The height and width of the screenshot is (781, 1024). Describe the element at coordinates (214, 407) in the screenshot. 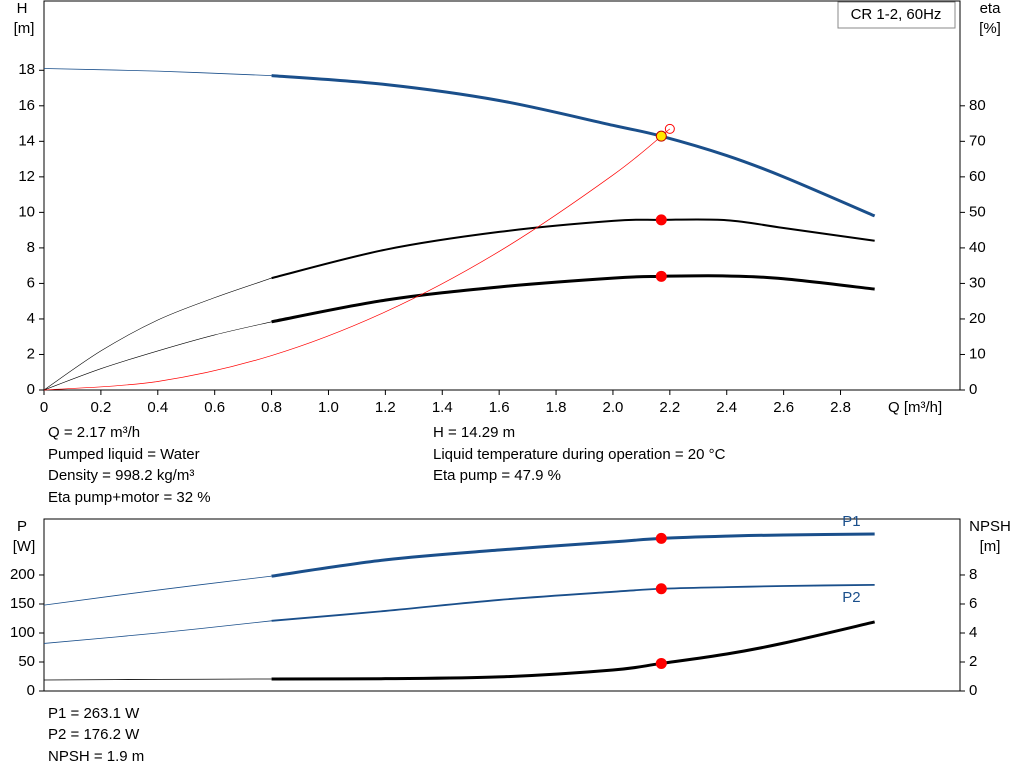

I see `x-tick-label: 0.6` at that location.